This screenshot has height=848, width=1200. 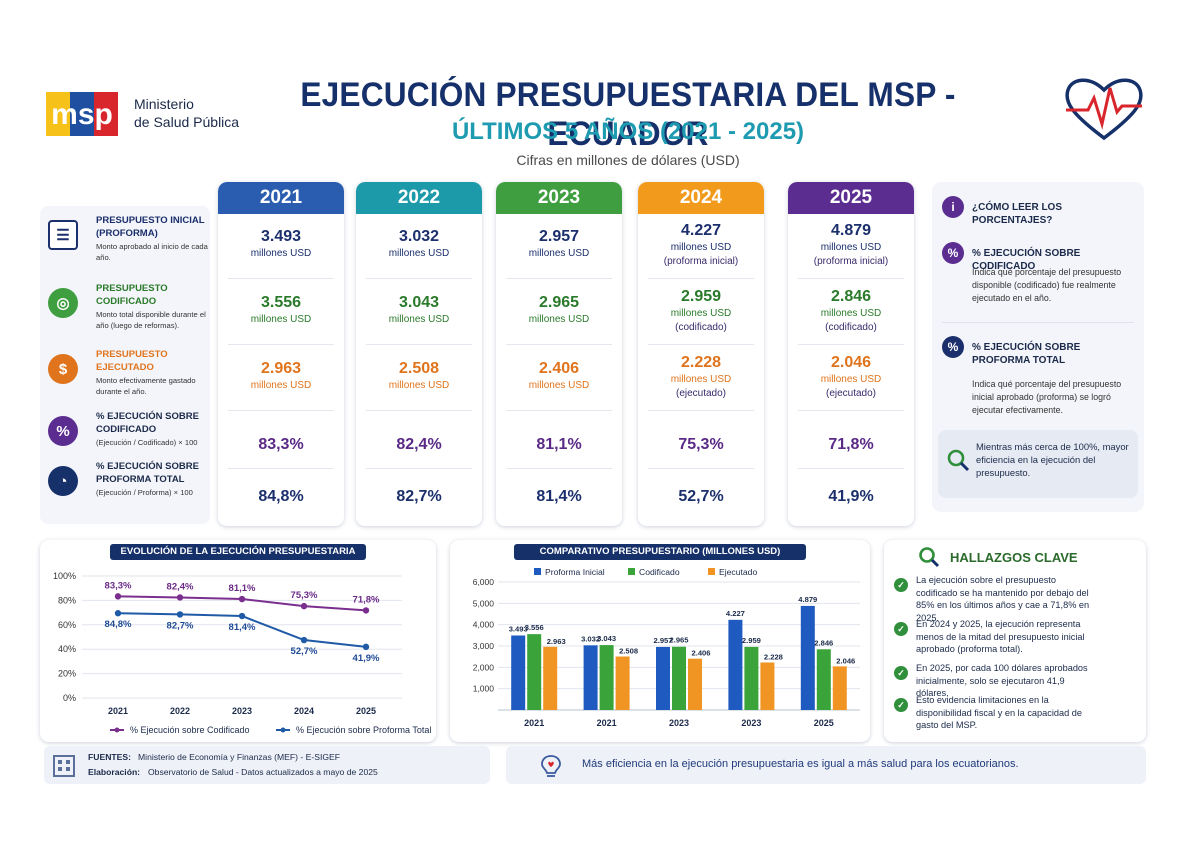 What do you see at coordinates (751, 723) in the screenshot?
I see `x-tick-label: 2023` at bounding box center [751, 723].